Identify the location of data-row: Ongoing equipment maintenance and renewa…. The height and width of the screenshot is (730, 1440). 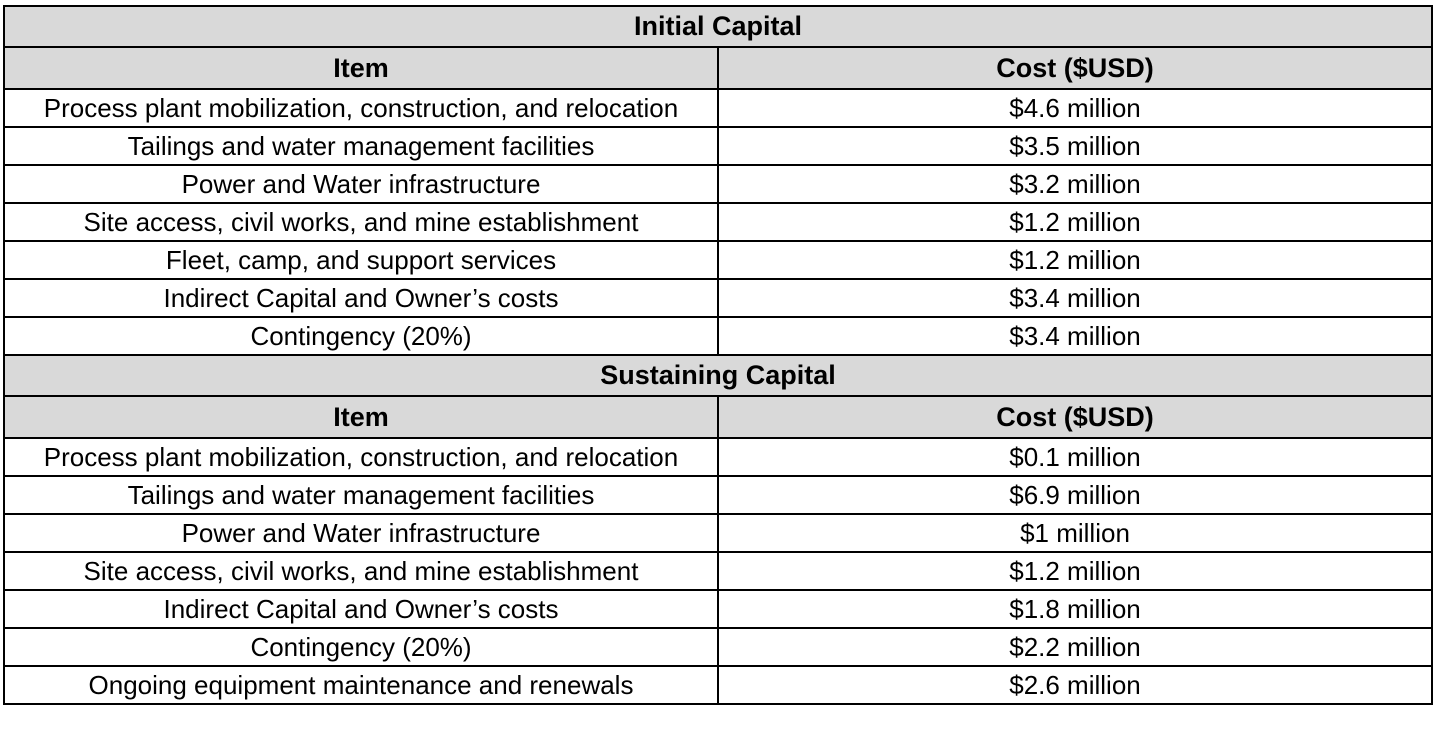
(718, 685).